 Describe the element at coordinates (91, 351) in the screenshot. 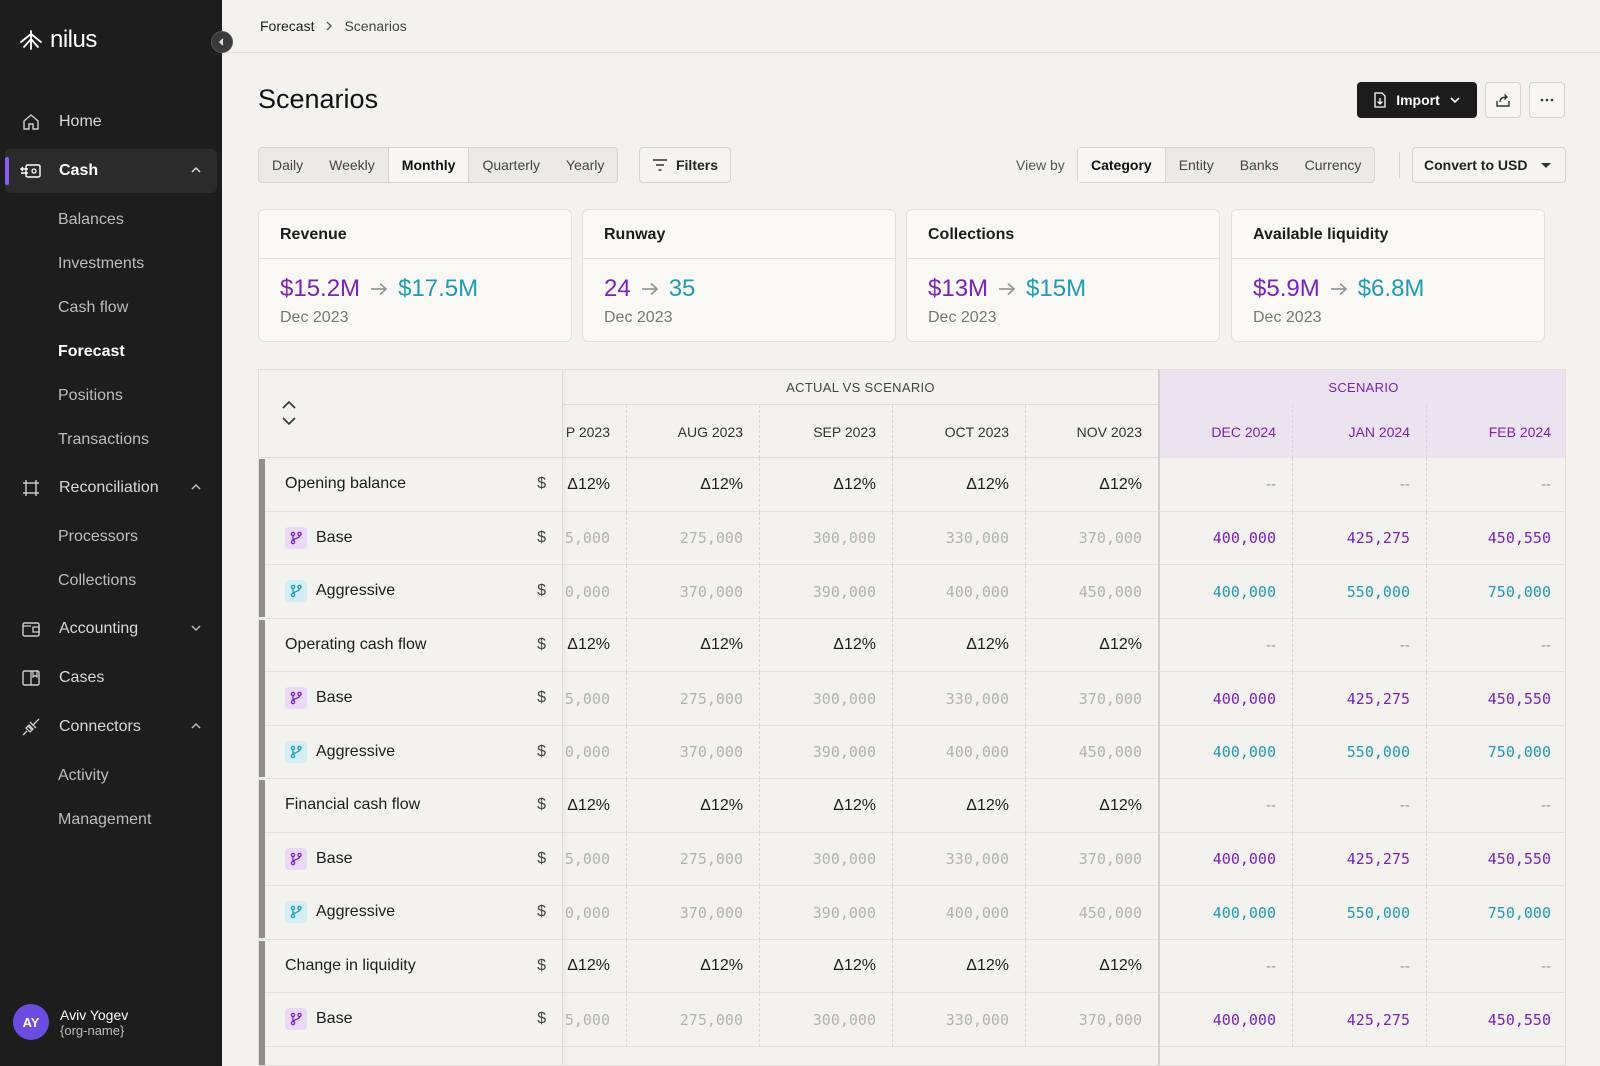

I see `sidebar-subitem-forecast: Forecast` at that location.